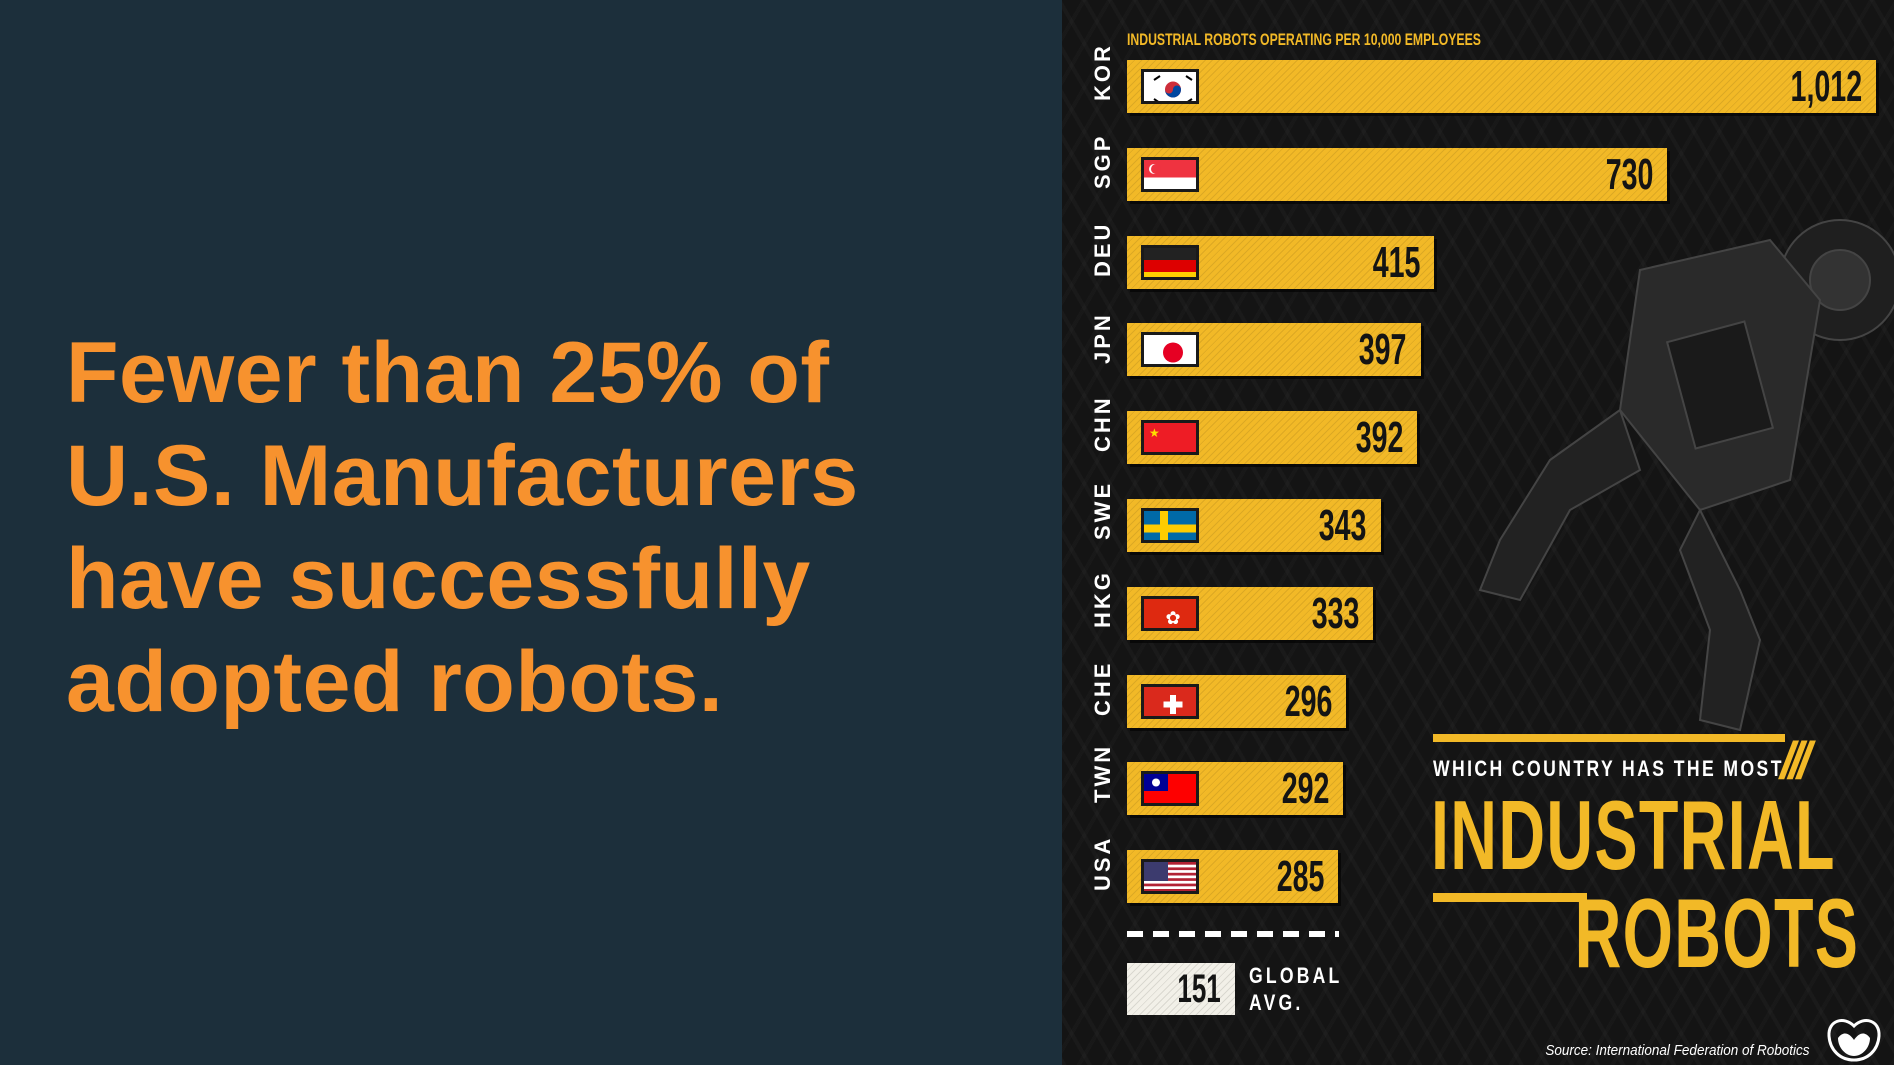 The width and height of the screenshot is (1894, 1065). What do you see at coordinates (1235, 789) in the screenshot?
I see `bar-twn: 292` at bounding box center [1235, 789].